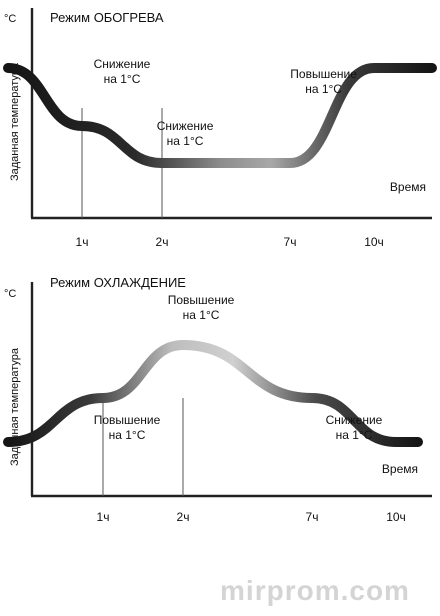 The image size is (440, 616). I want to click on marker-lines, so click(143, 447).